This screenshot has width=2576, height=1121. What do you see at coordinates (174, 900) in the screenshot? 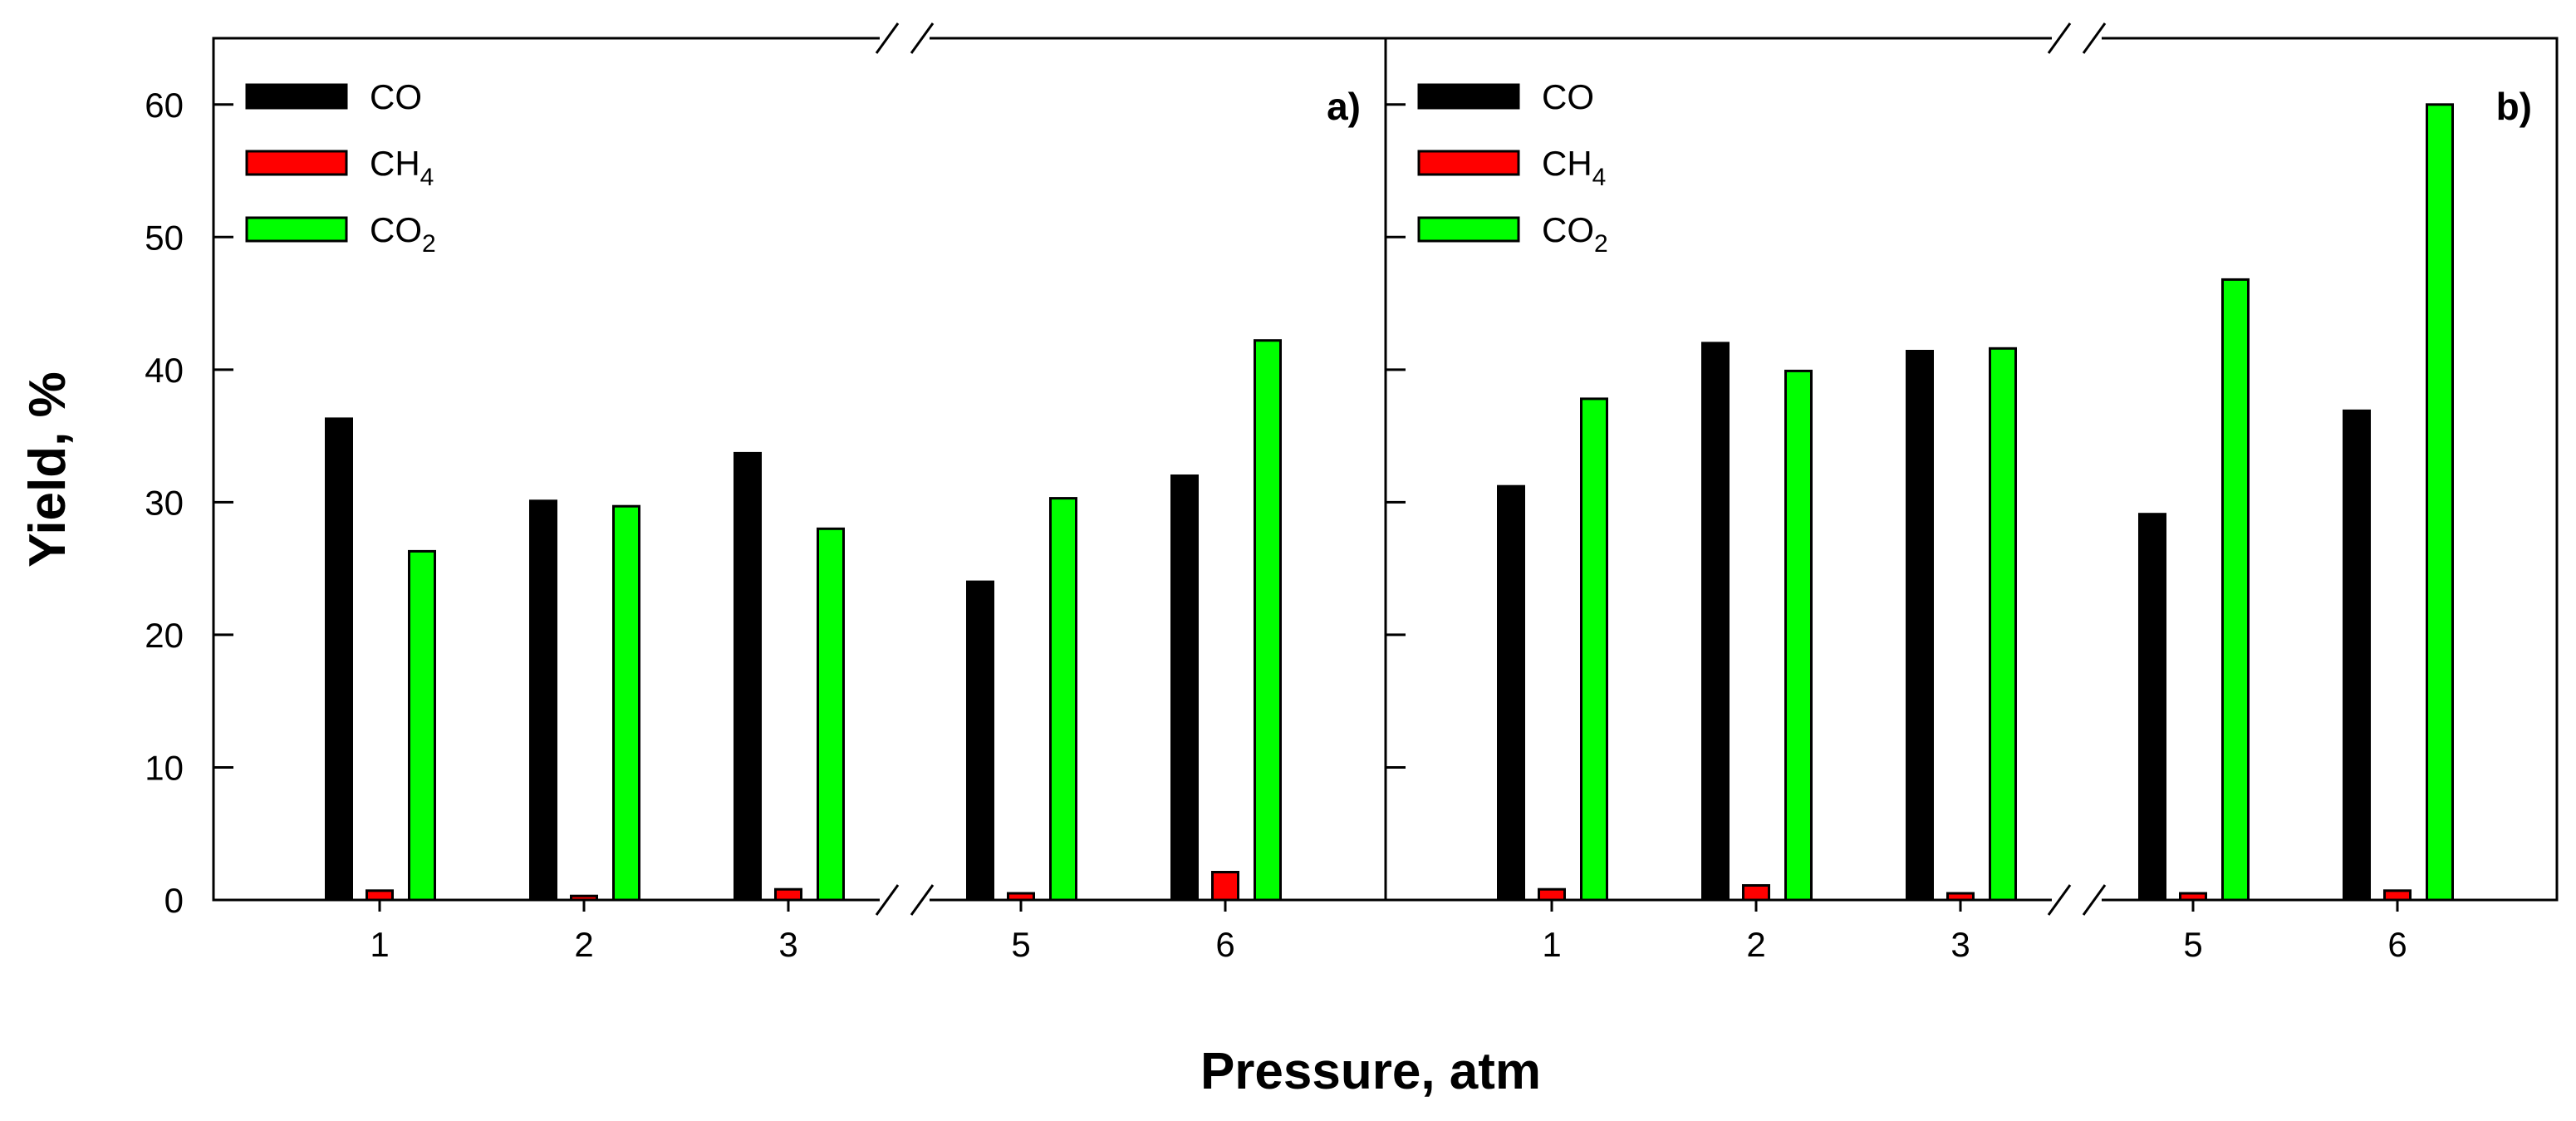
I see `y-tick-label: 0` at bounding box center [174, 900].